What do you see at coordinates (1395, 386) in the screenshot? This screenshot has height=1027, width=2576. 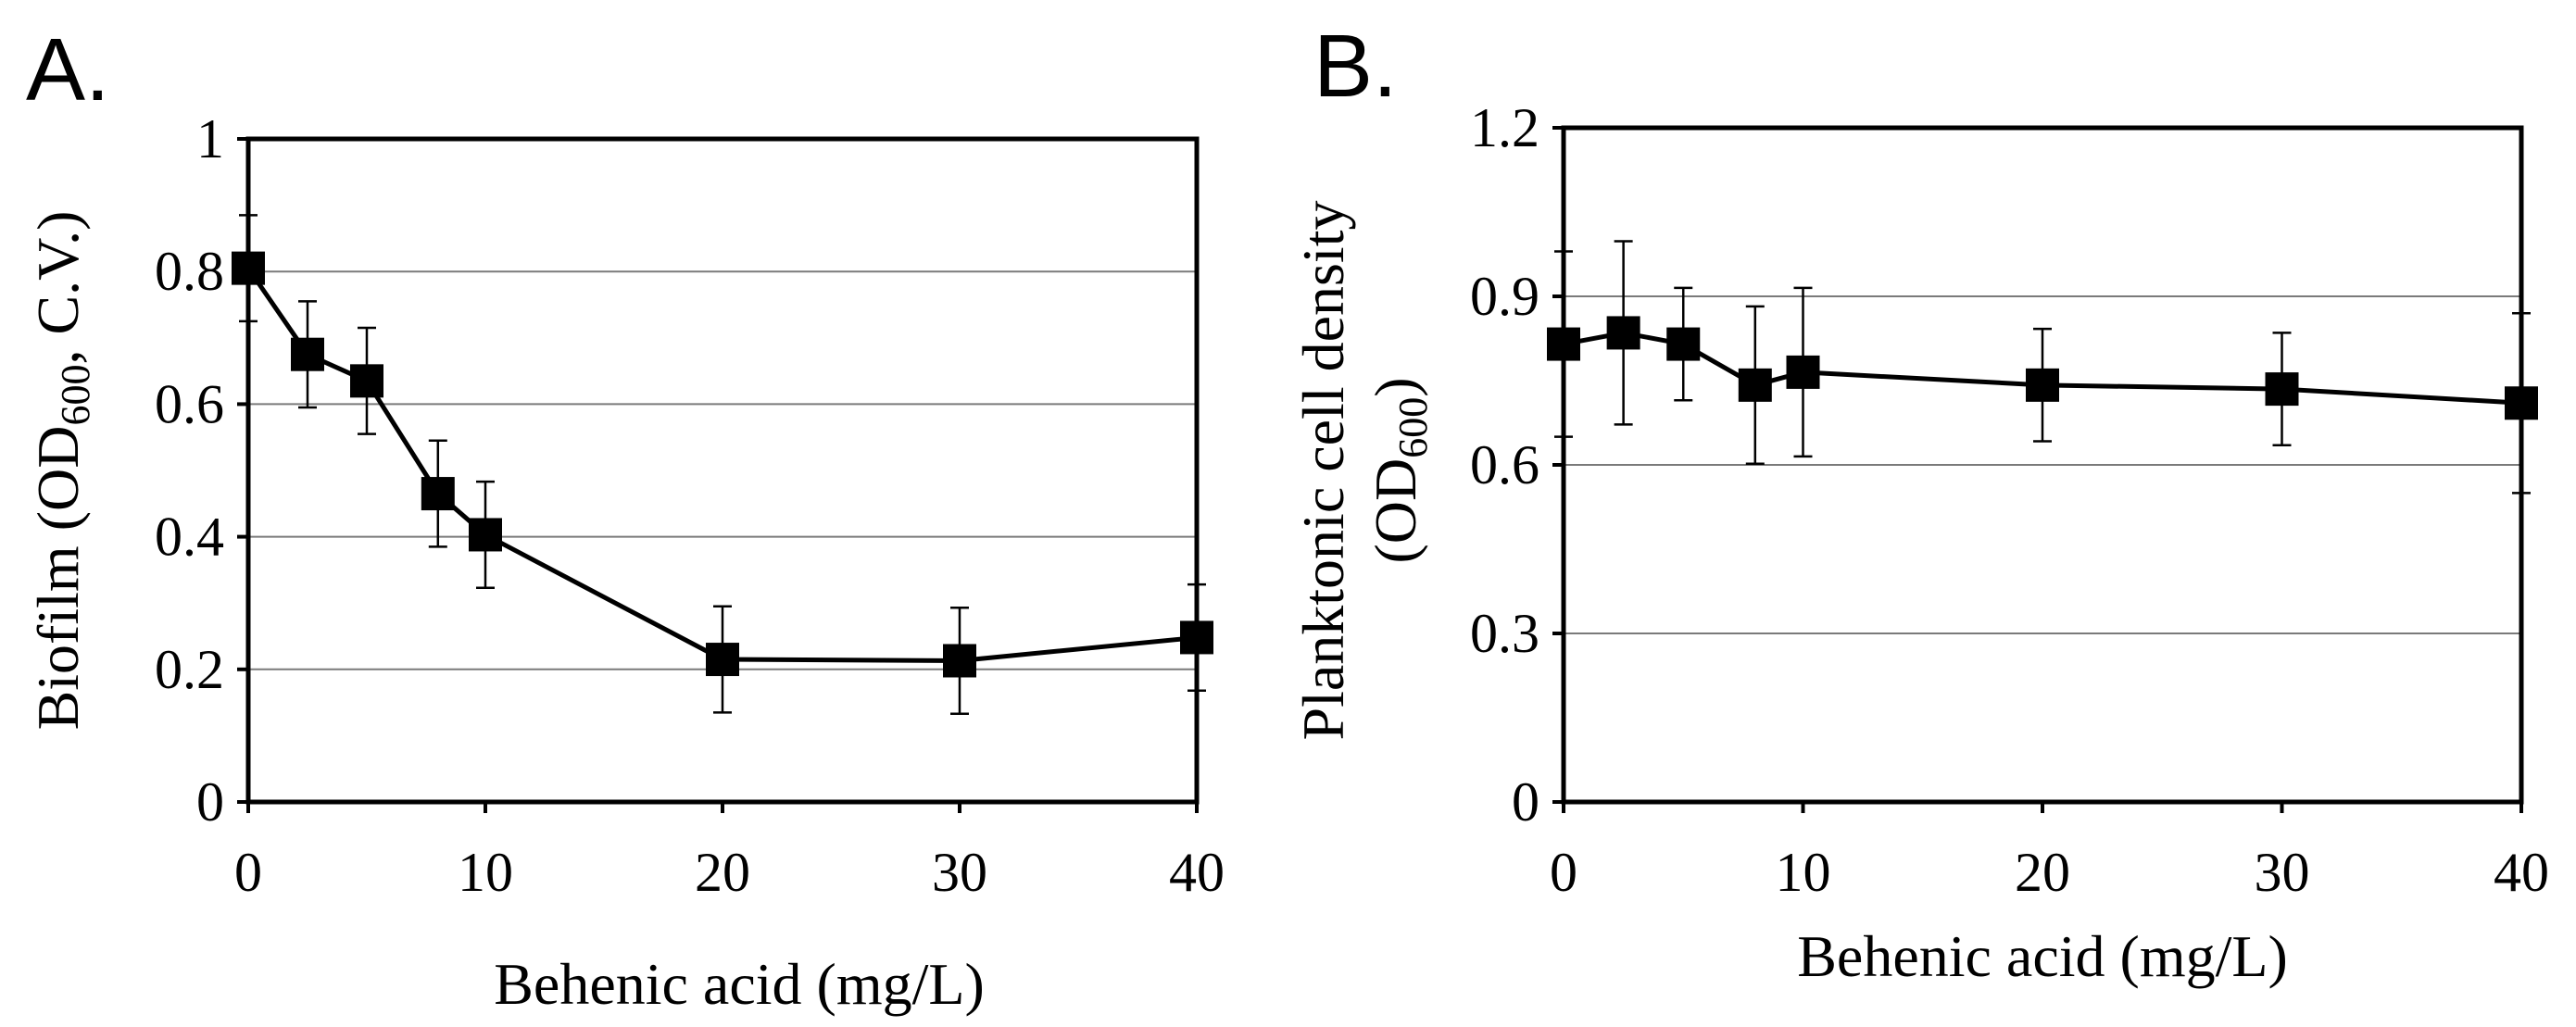 I see `panel-b-y-axis-title-suffix: )` at bounding box center [1395, 386].